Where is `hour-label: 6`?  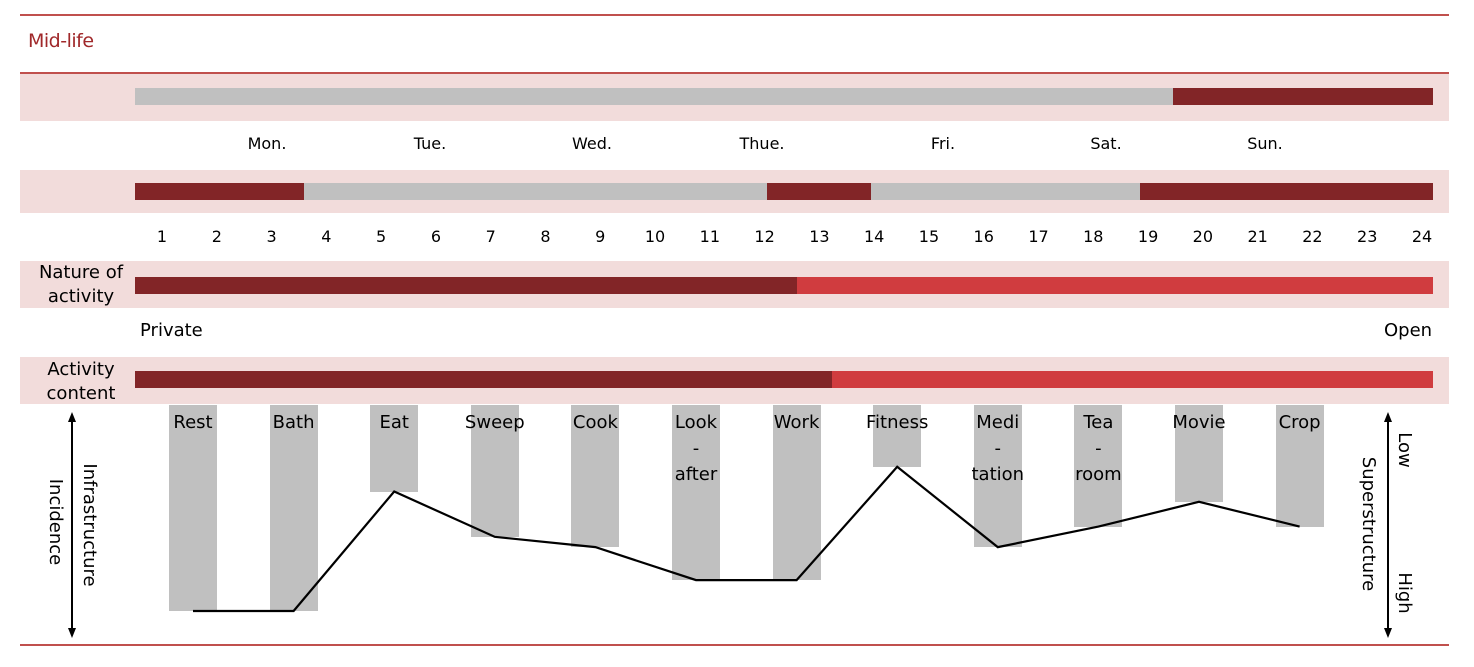 hour-label: 6 is located at coordinates (435, 236).